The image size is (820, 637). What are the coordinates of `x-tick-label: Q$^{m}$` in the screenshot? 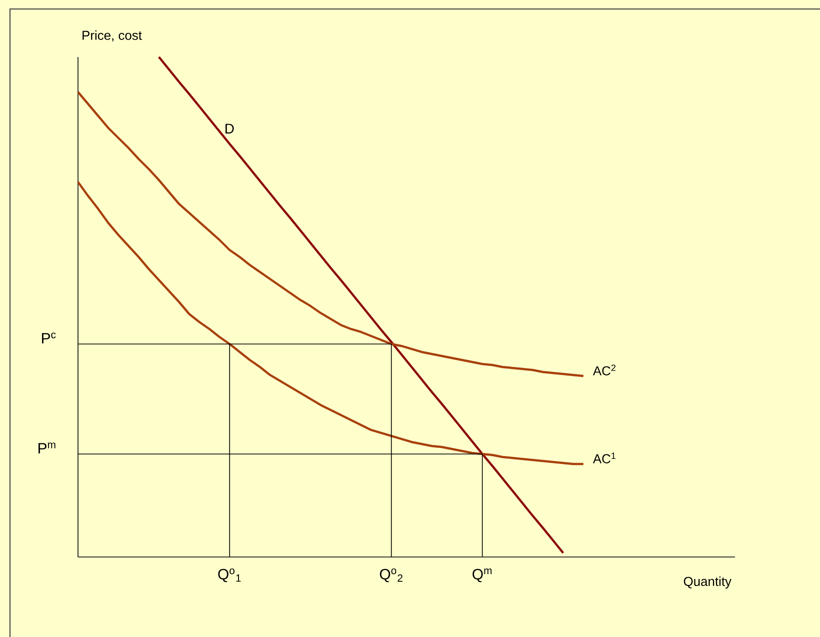 It's located at (482, 575).